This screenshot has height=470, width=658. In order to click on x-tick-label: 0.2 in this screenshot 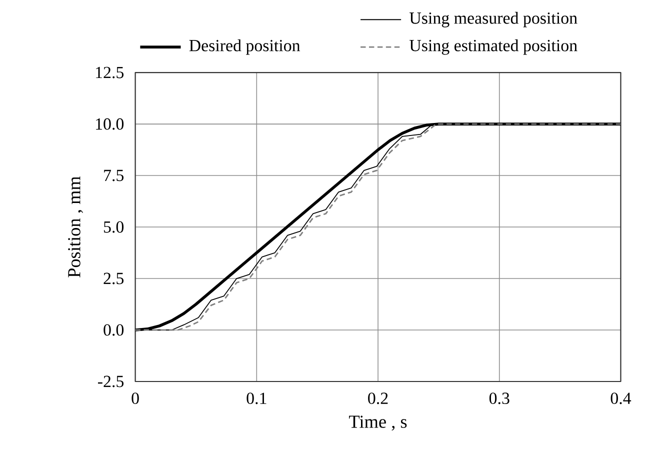, I will do `click(378, 398)`.